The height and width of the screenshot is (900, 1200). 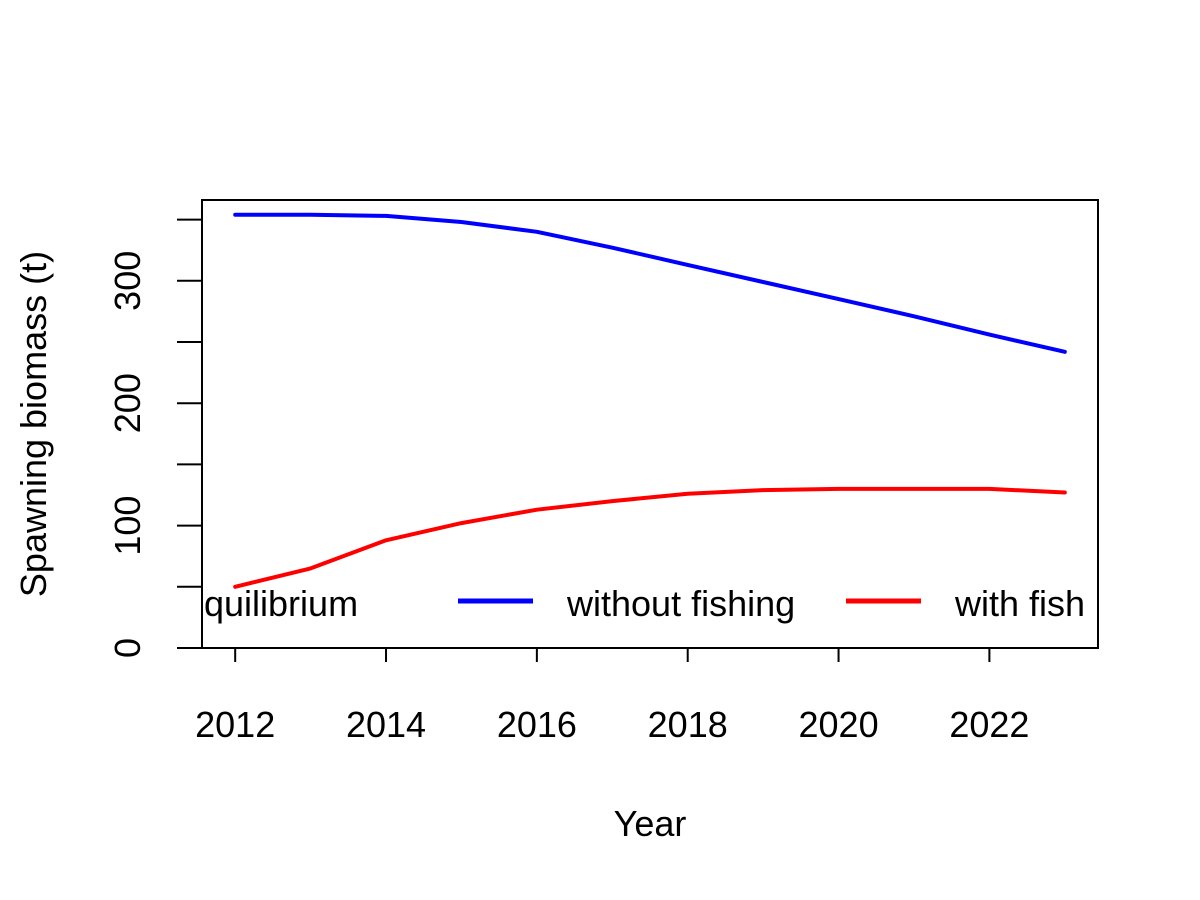 I want to click on x-tick-label: 2020, so click(x=839, y=724).